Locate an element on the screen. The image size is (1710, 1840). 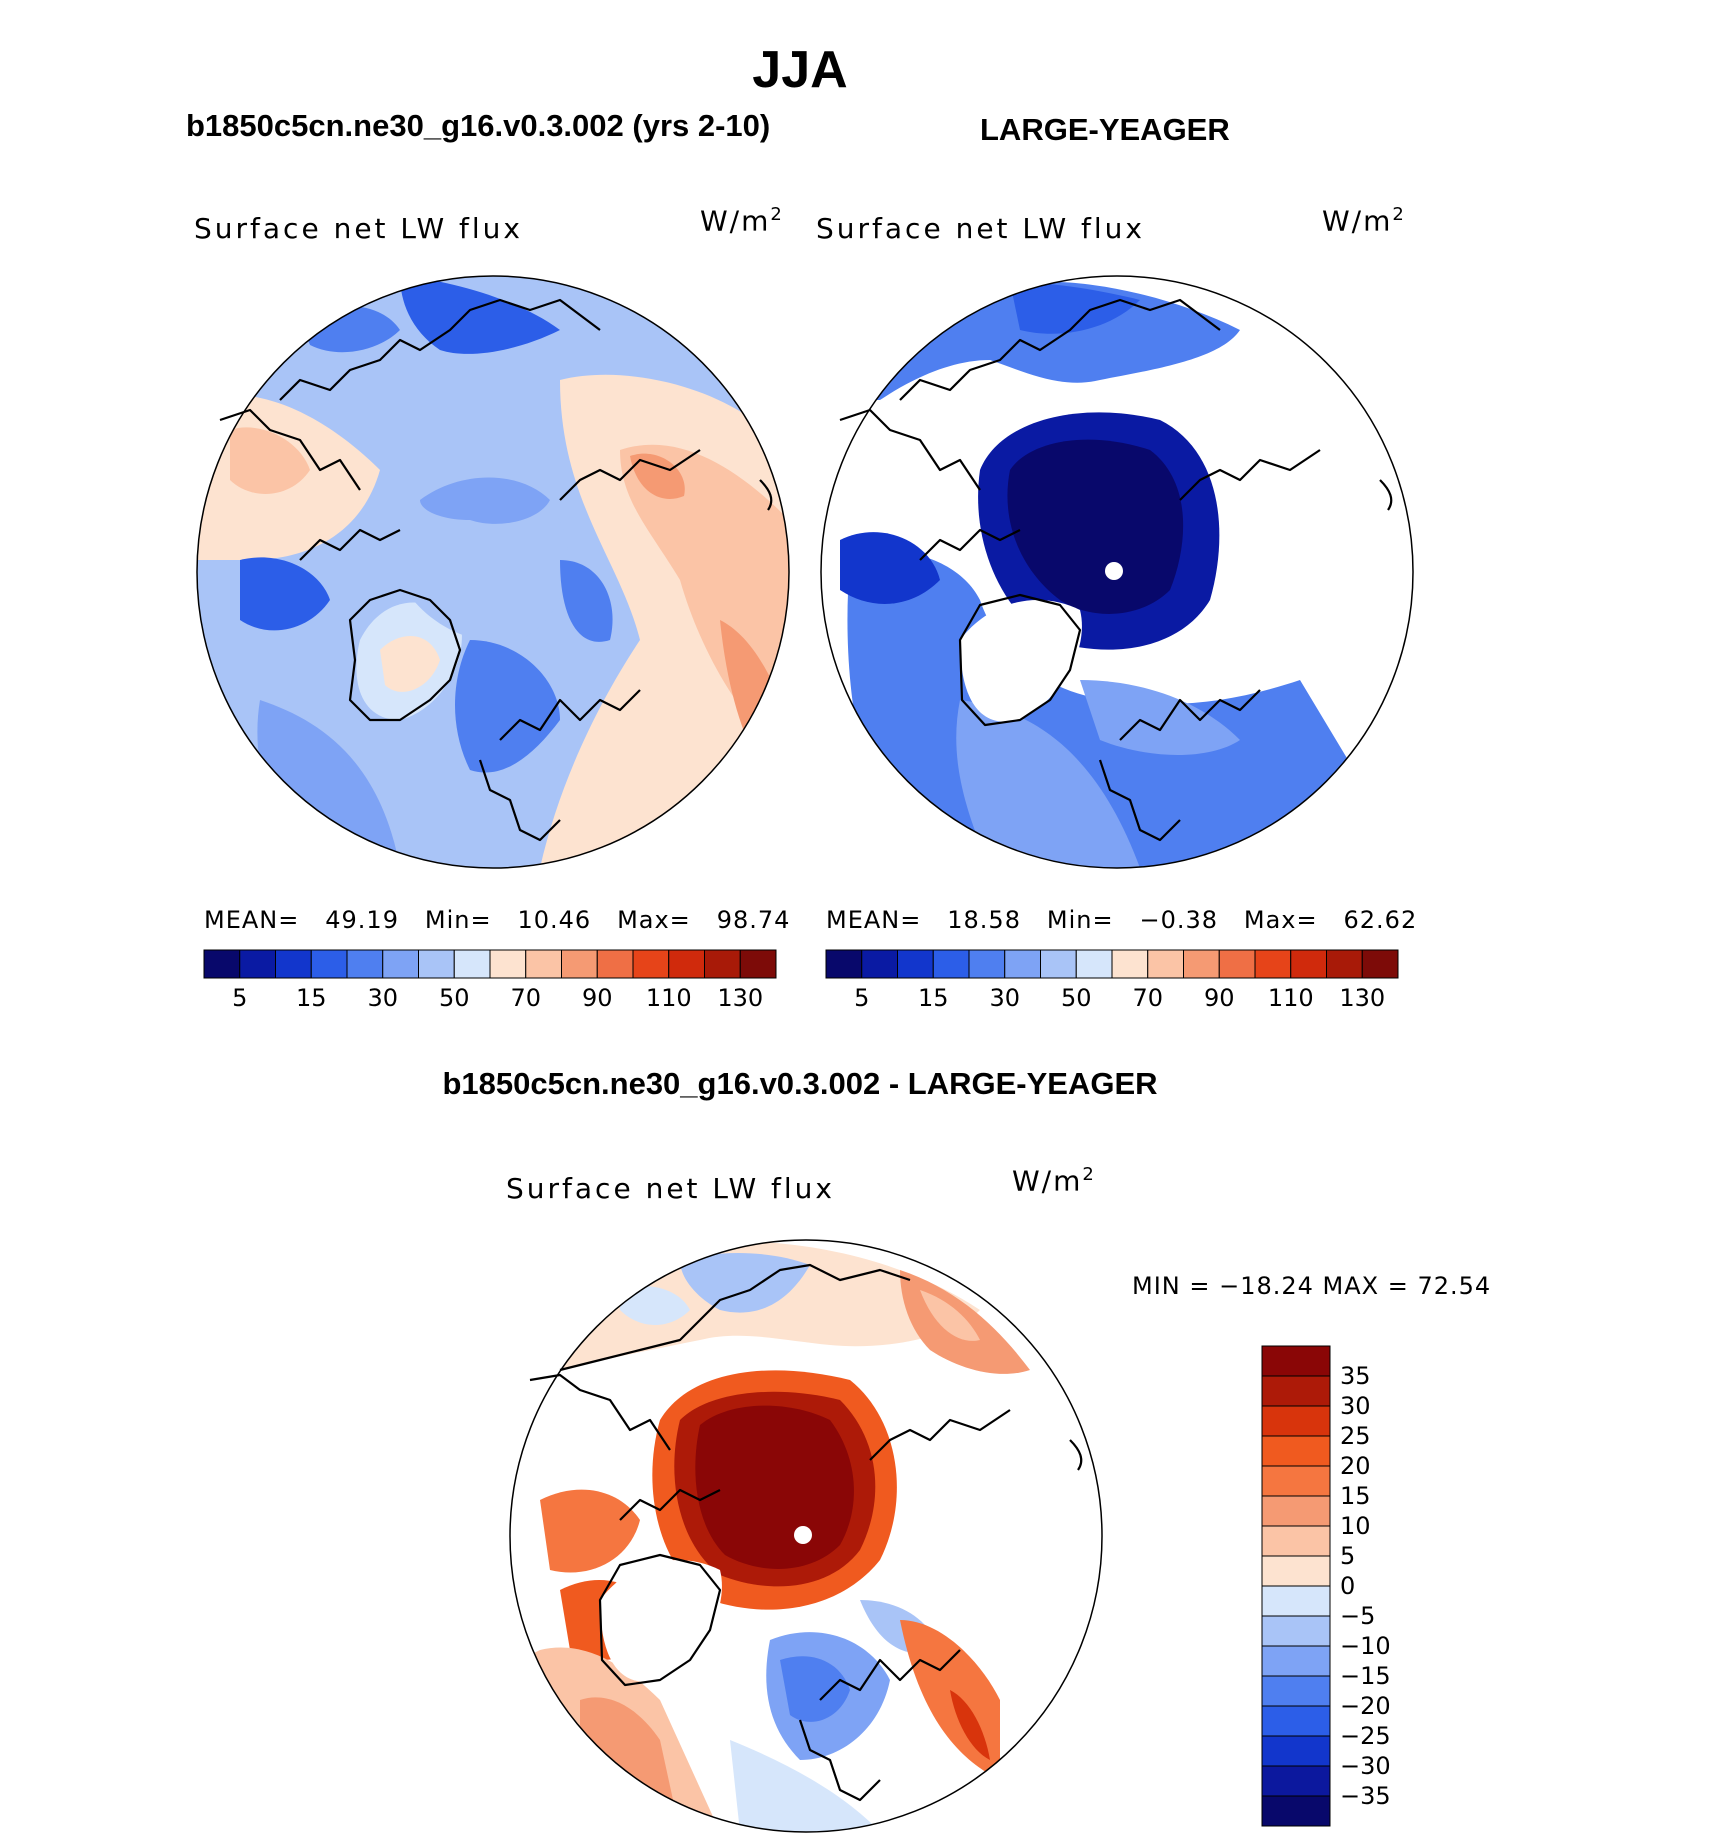
panel1-units: W/m2 is located at coordinates (742, 221).